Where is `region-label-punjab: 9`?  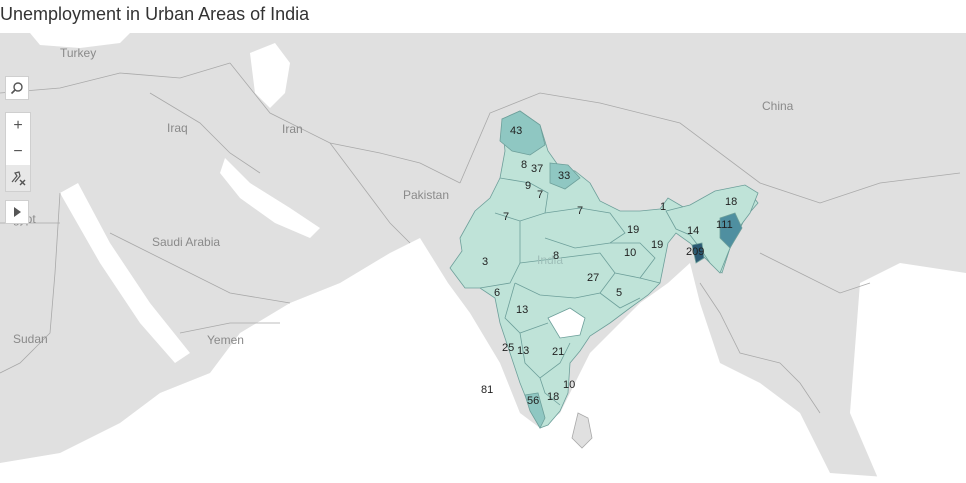 region-label-punjab: 9 is located at coordinates (528, 186).